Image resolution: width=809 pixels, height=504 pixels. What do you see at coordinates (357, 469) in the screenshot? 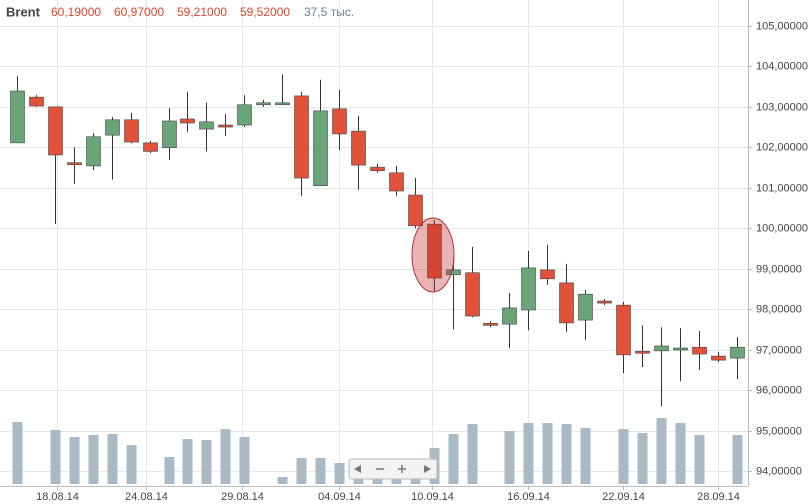
I see `scroll-left` at bounding box center [357, 469].